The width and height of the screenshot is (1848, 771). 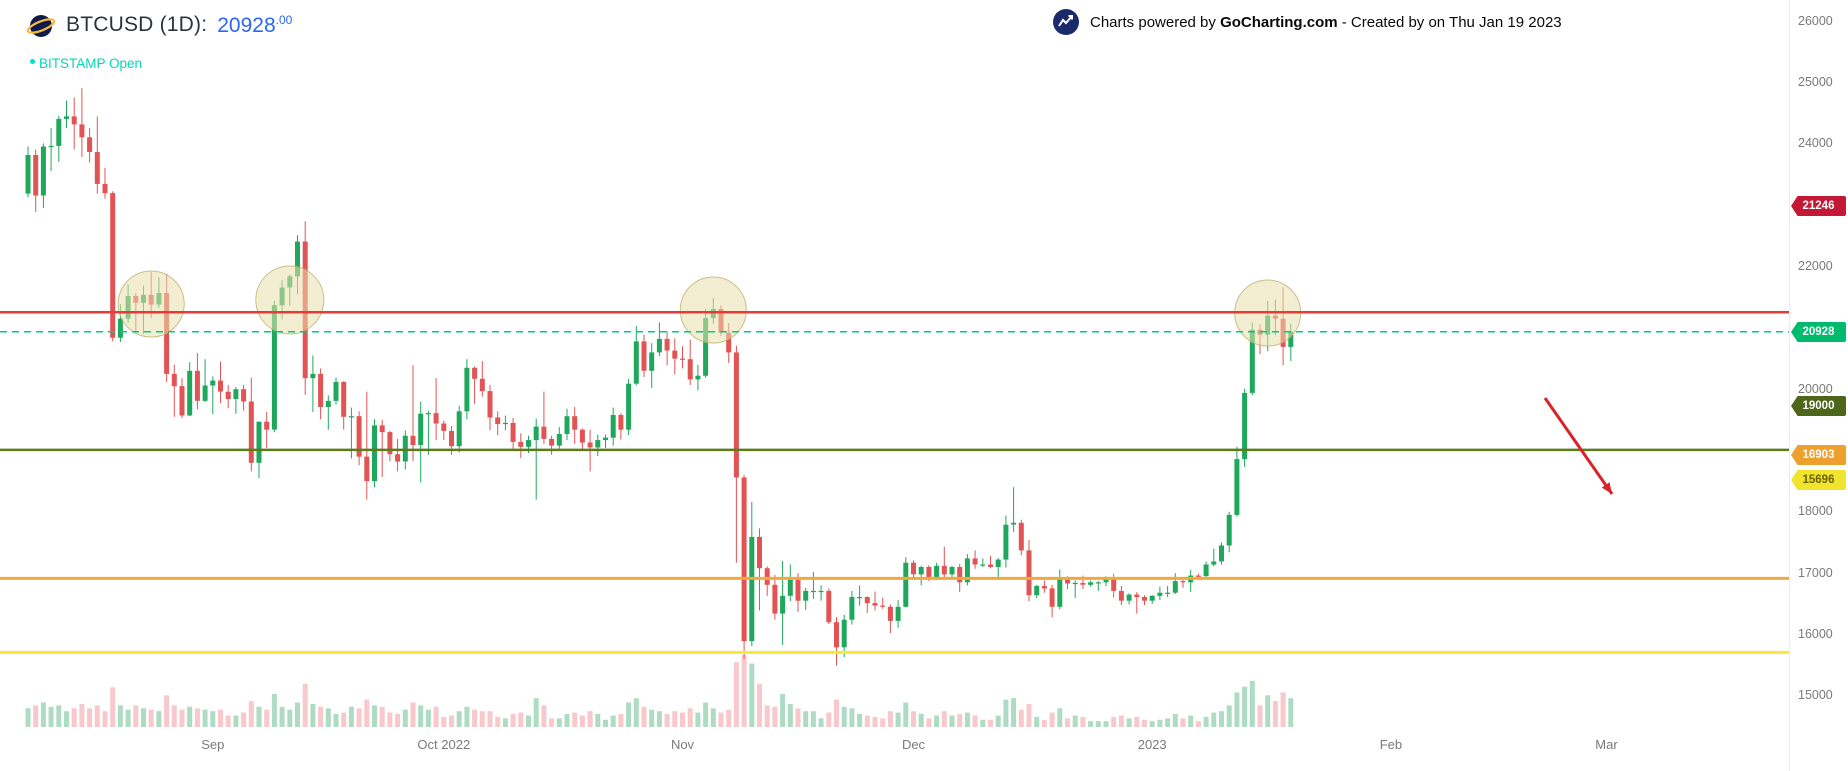 What do you see at coordinates (1818, 480) in the screenshot?
I see `price-badge-15696: 15696` at bounding box center [1818, 480].